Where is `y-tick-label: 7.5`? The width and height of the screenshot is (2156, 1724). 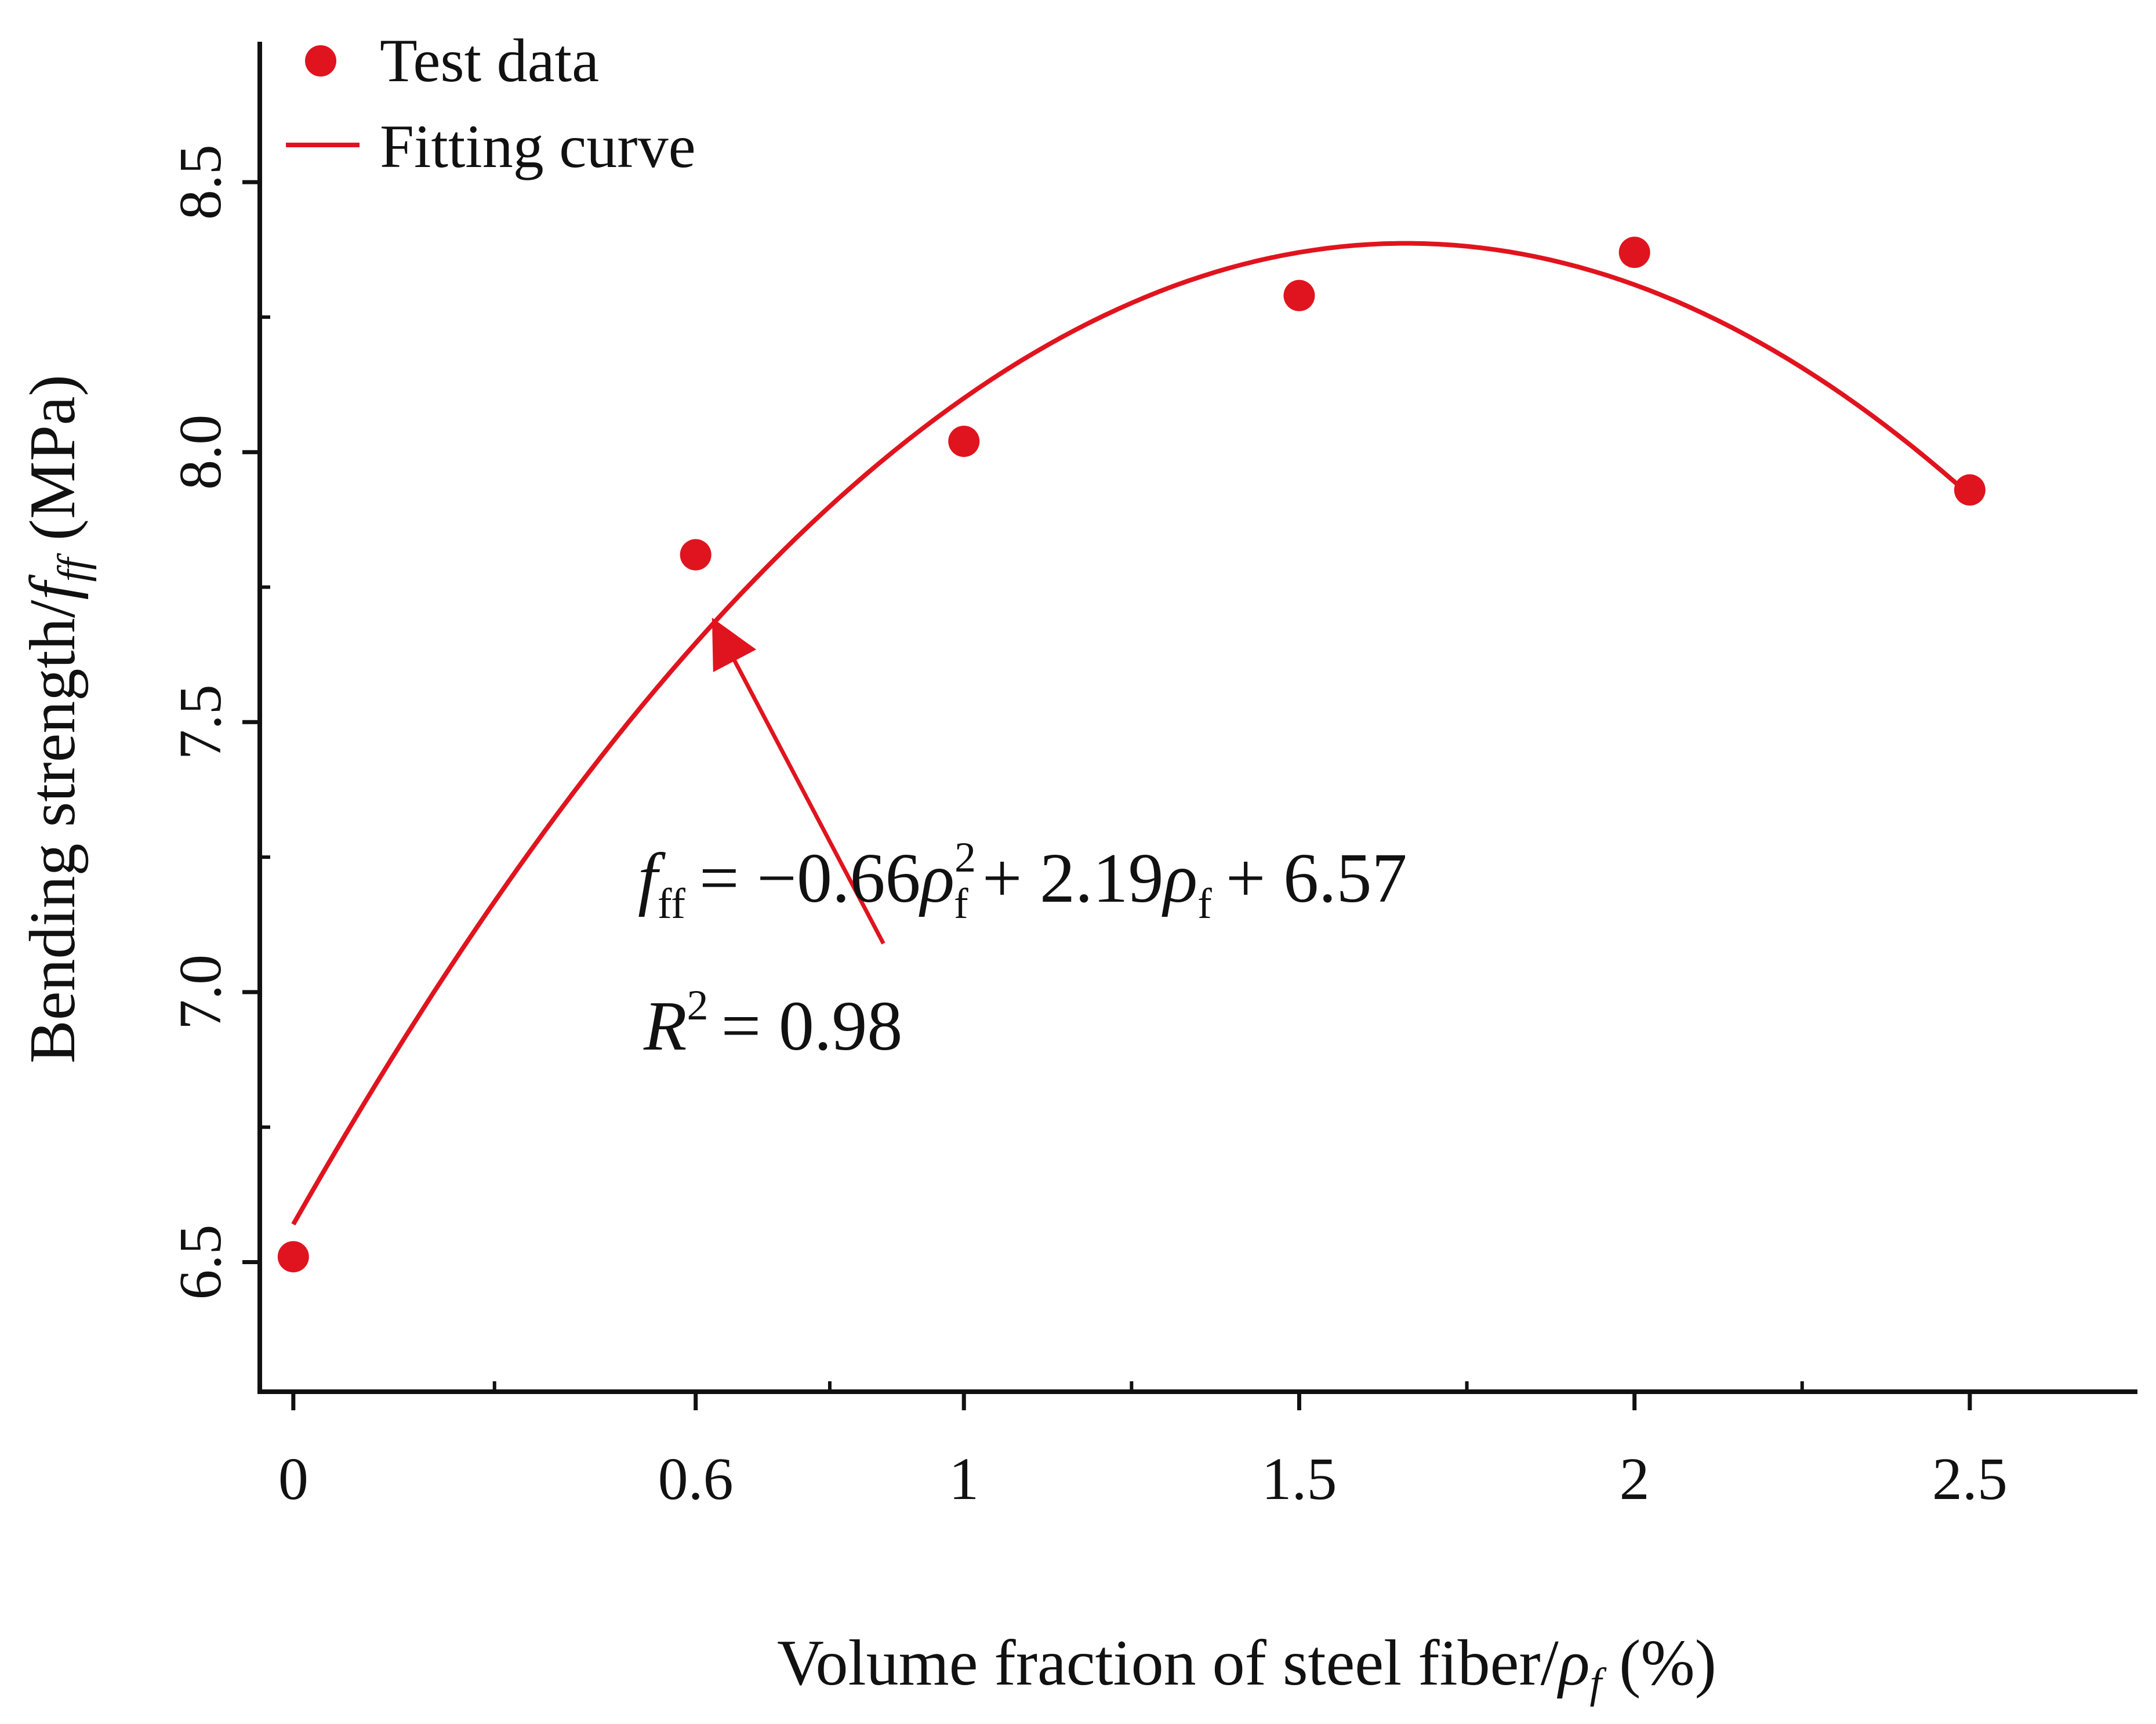 y-tick-label: 7.5 is located at coordinates (200, 722).